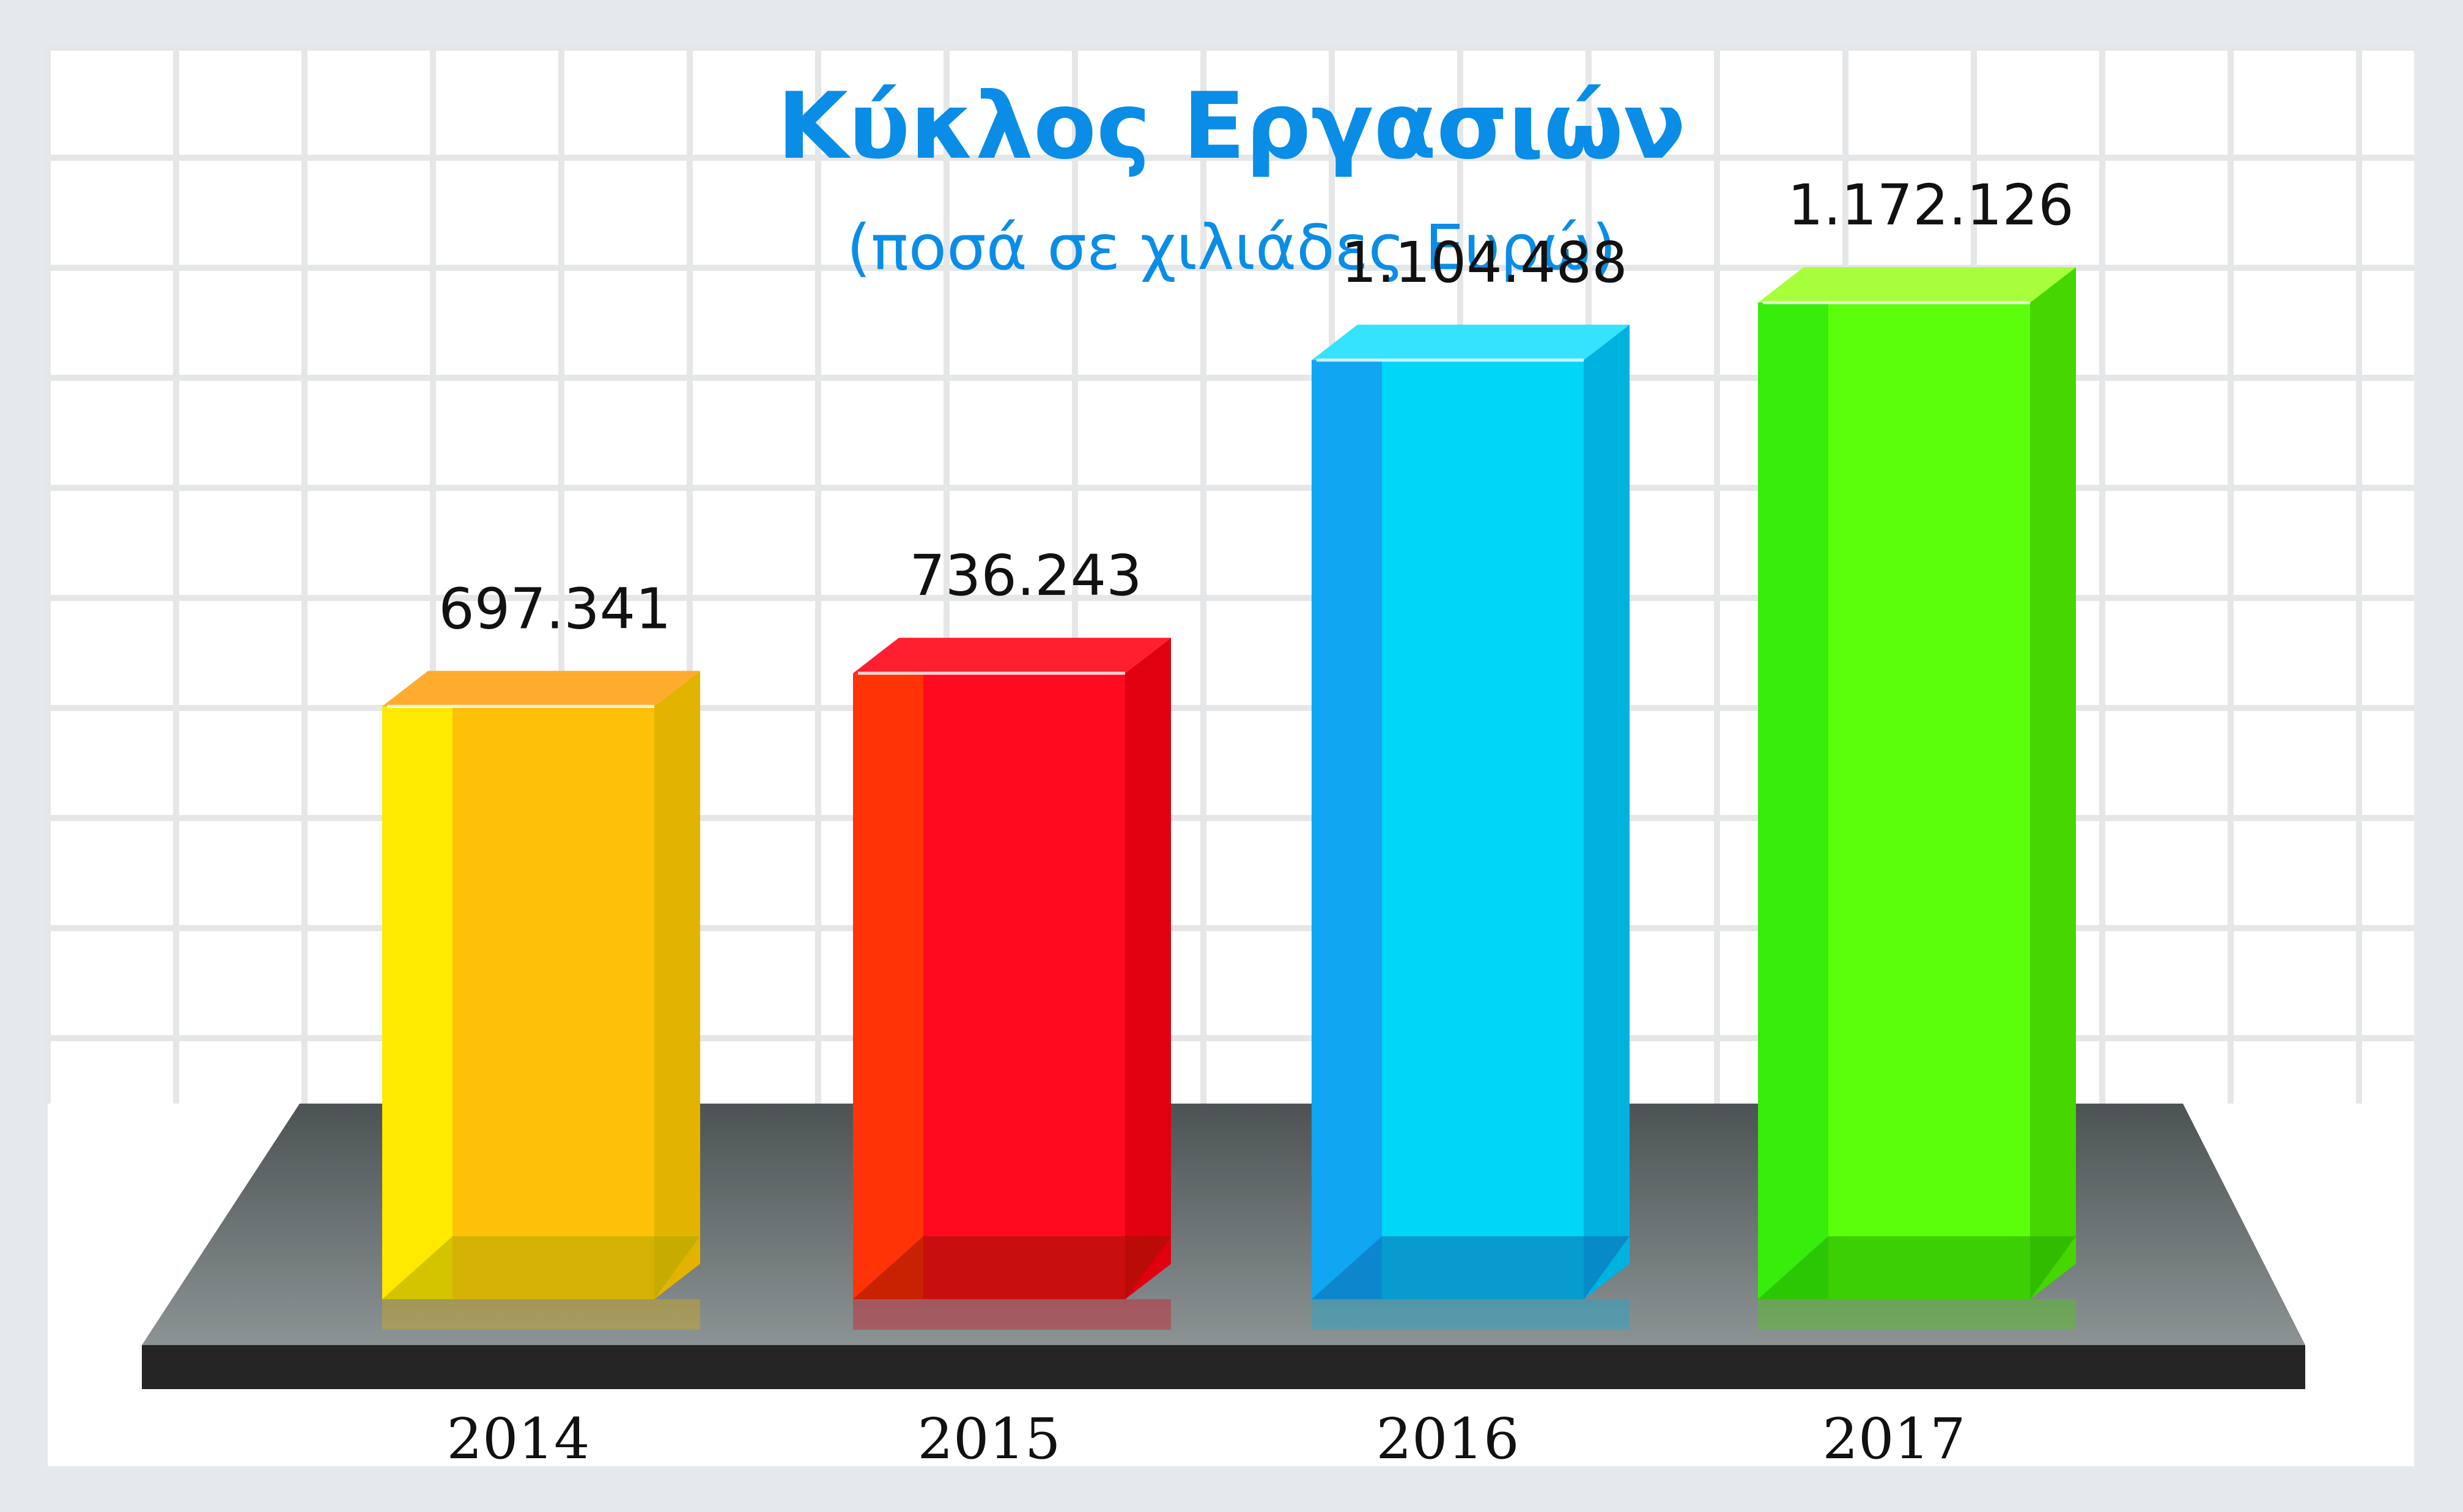  What do you see at coordinates (1223, 1367) in the screenshot?
I see `platform-edge` at bounding box center [1223, 1367].